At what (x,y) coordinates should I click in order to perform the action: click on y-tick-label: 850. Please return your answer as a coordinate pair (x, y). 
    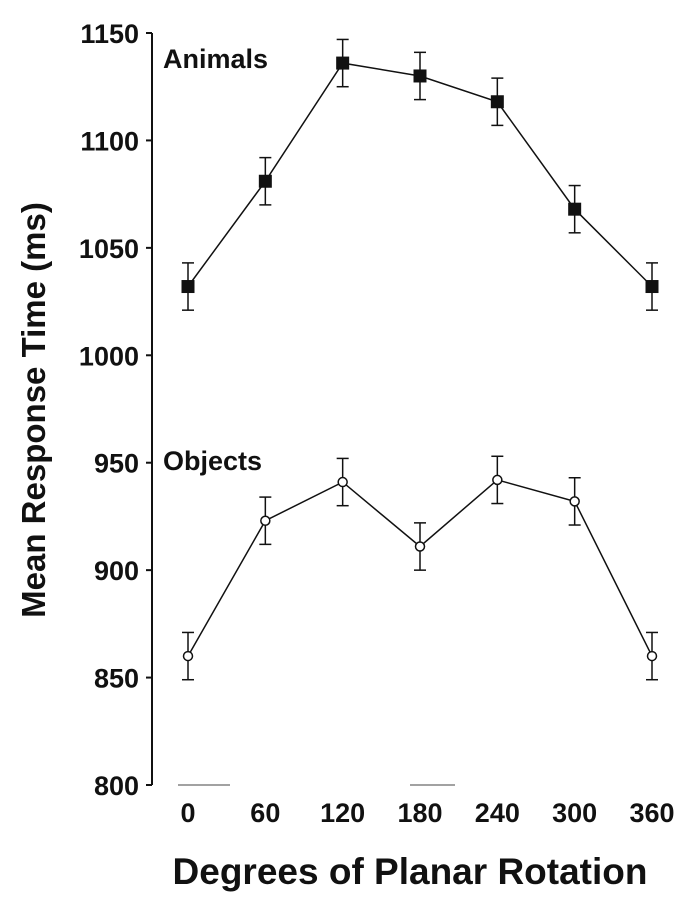
    Looking at the image, I should click on (116, 679).